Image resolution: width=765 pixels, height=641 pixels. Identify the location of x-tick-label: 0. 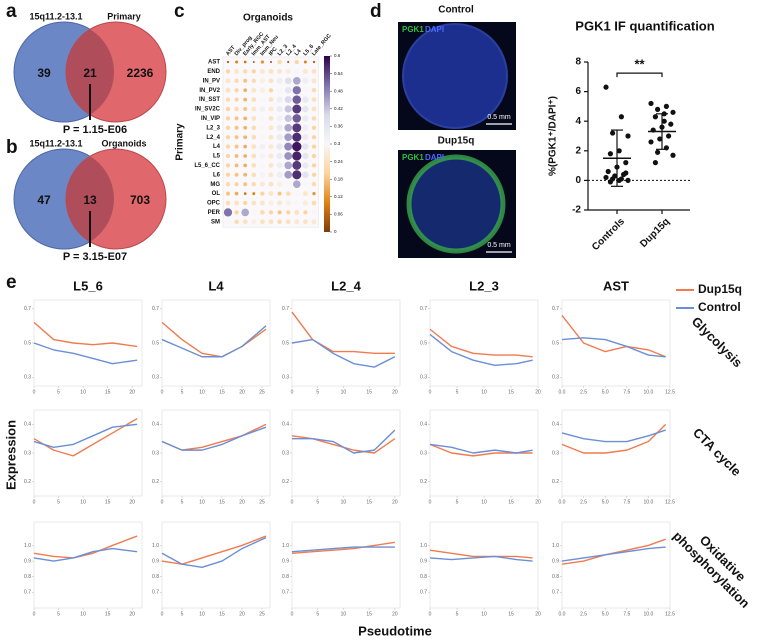
(430, 502).